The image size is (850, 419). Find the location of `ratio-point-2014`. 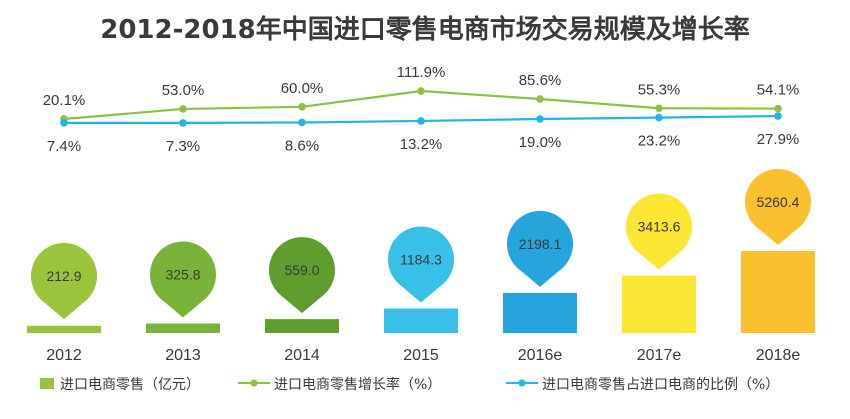

ratio-point-2014 is located at coordinates (302, 122).